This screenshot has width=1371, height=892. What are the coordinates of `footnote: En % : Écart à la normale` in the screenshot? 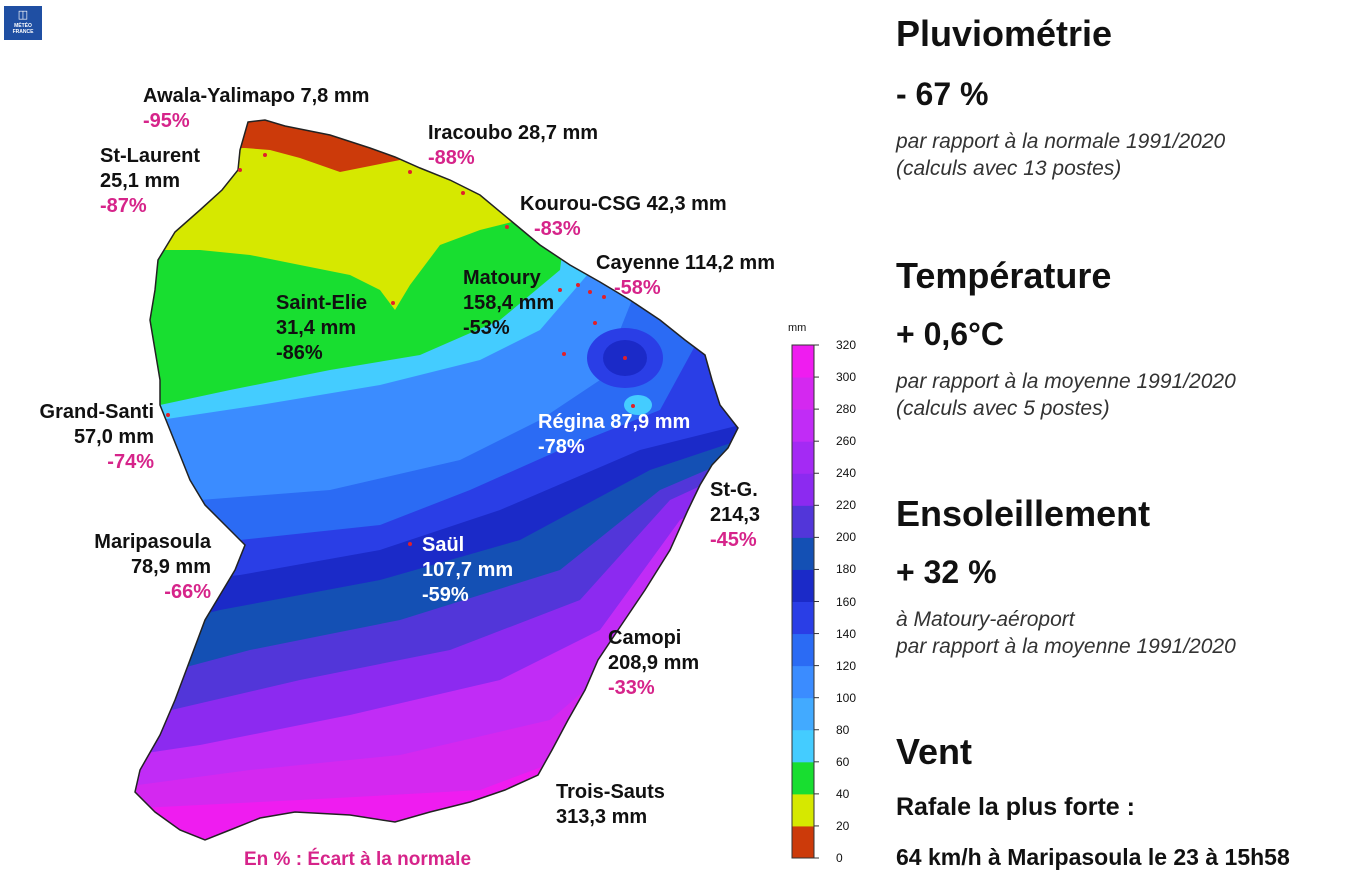 It's located at (358, 859).